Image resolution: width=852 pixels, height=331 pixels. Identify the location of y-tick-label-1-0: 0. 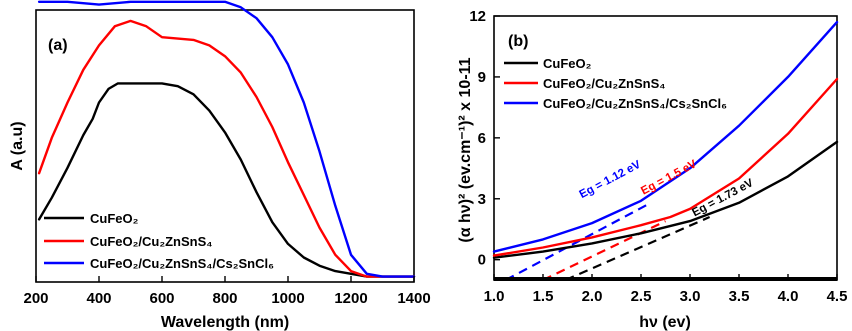
(482, 260).